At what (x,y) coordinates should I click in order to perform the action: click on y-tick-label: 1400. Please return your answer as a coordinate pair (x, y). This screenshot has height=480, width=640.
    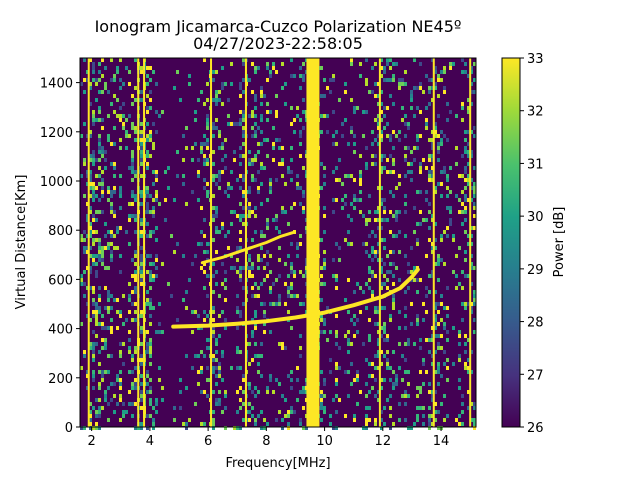
    Looking at the image, I should click on (56, 84).